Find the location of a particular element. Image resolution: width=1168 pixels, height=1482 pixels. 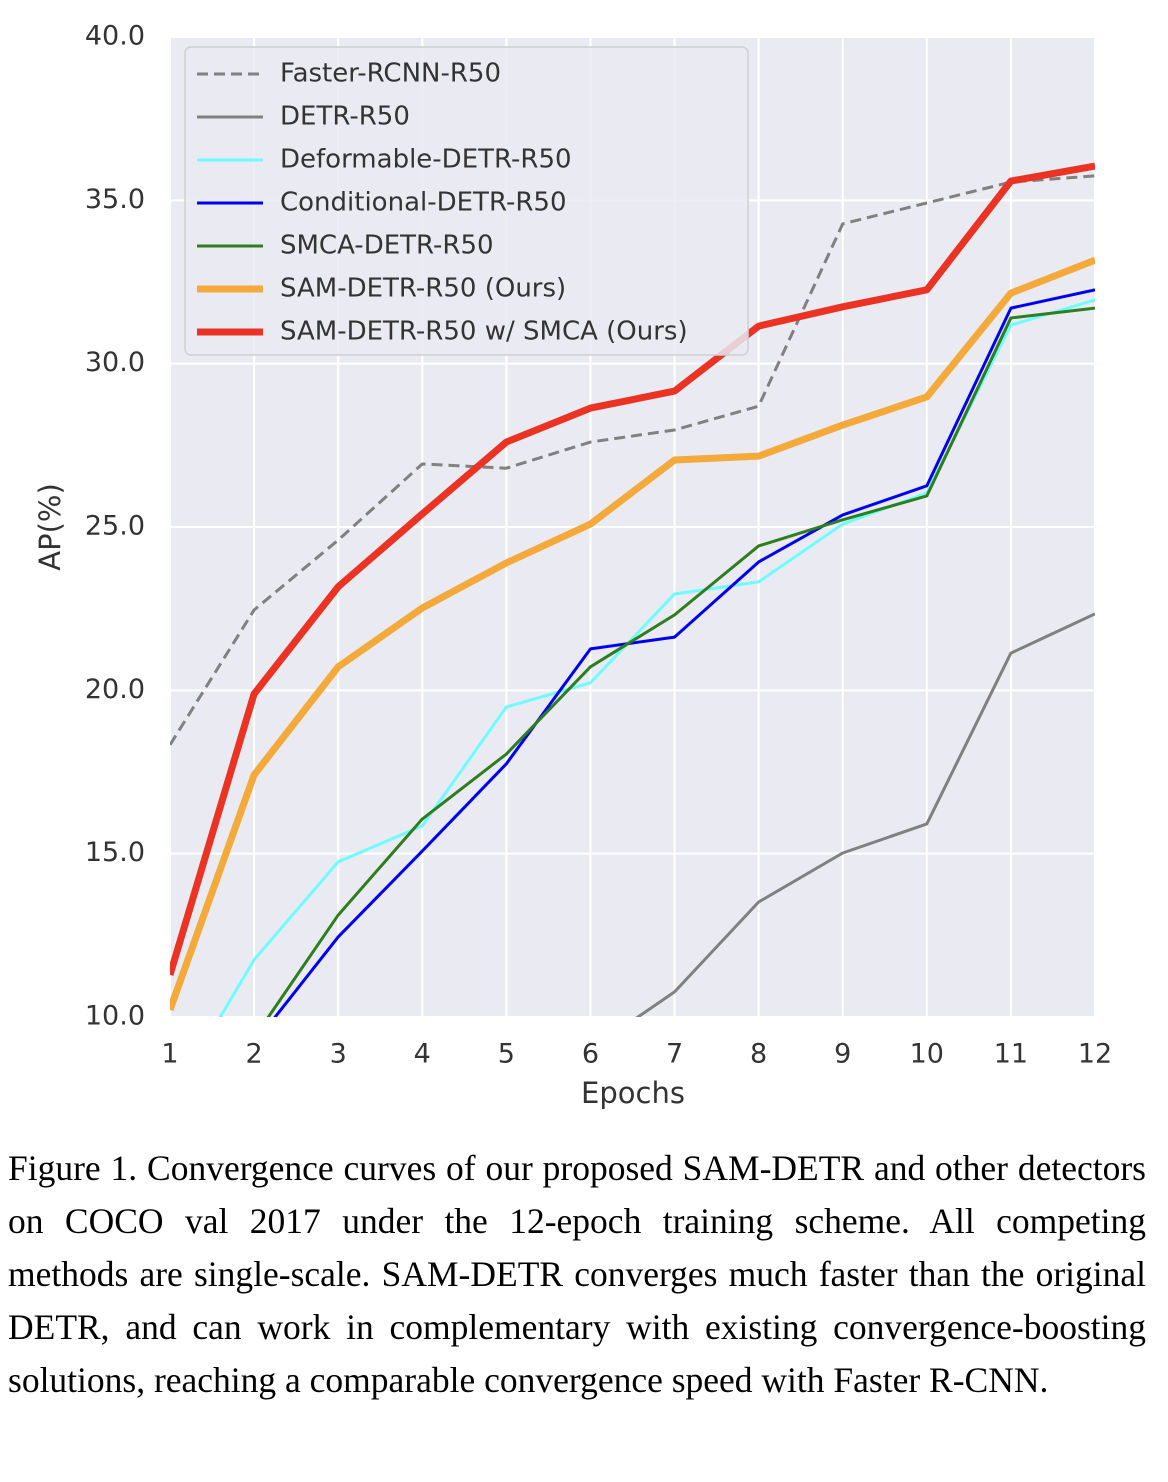

x-tick-label: 10 is located at coordinates (927, 1054).